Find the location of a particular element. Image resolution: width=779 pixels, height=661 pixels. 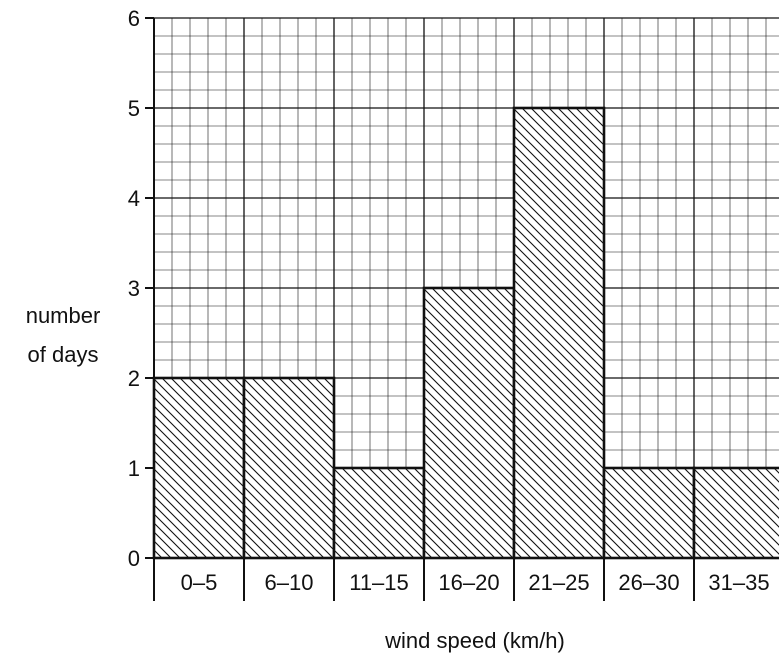

x-tick-label: 11–15 is located at coordinates (379, 582).